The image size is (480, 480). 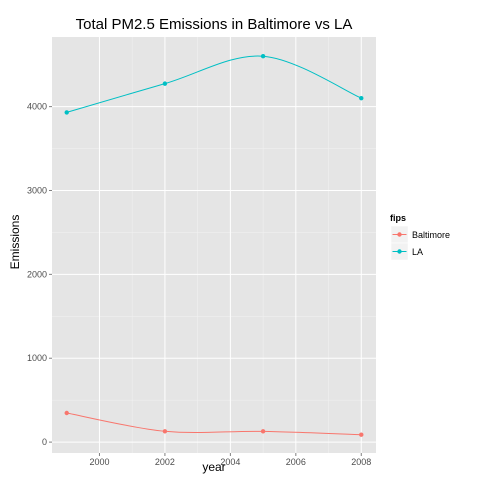 I want to click on legend-label-la: LA, so click(x=417, y=252).